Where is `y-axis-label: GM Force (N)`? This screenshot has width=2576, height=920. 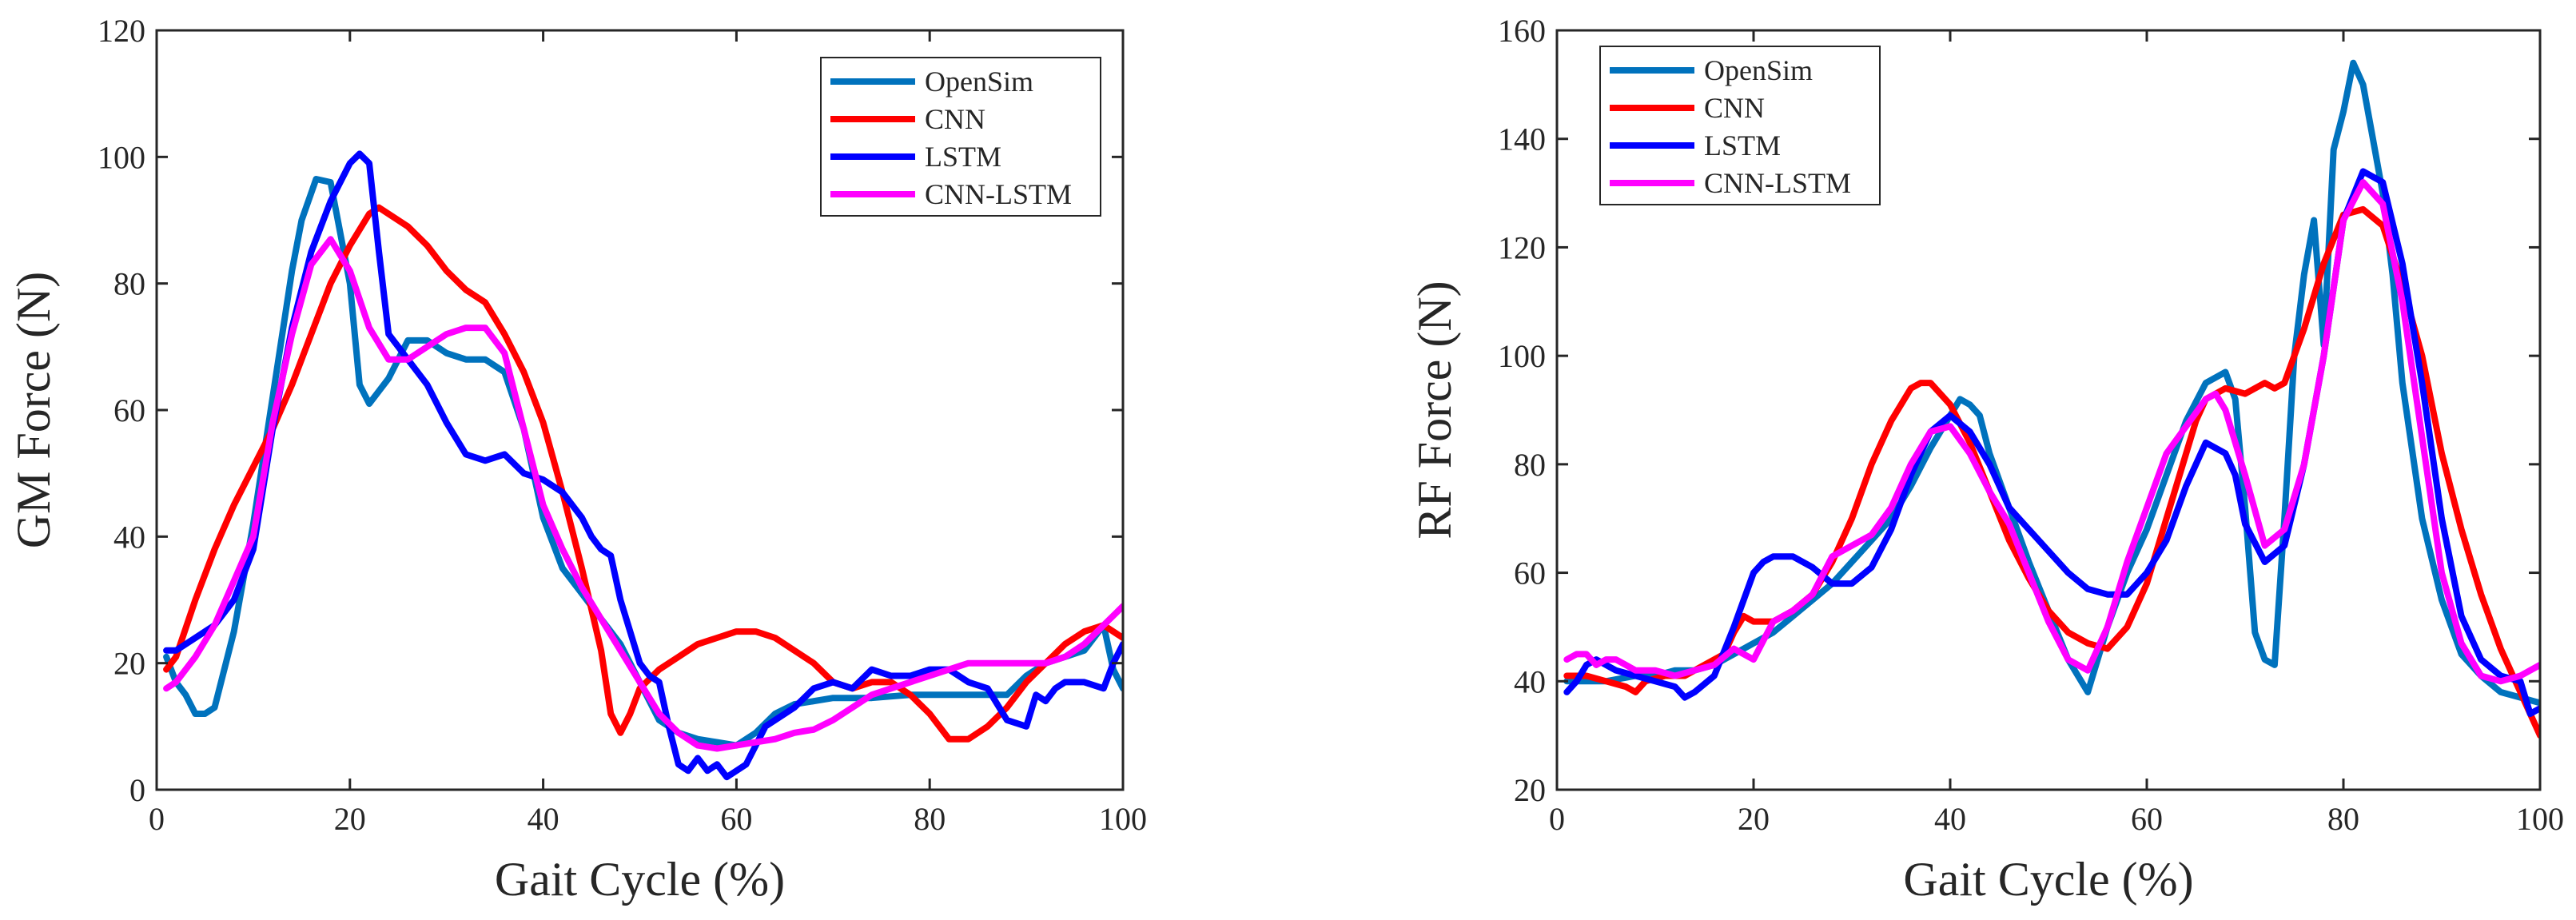 y-axis-label: GM Force (N) is located at coordinates (33, 410).